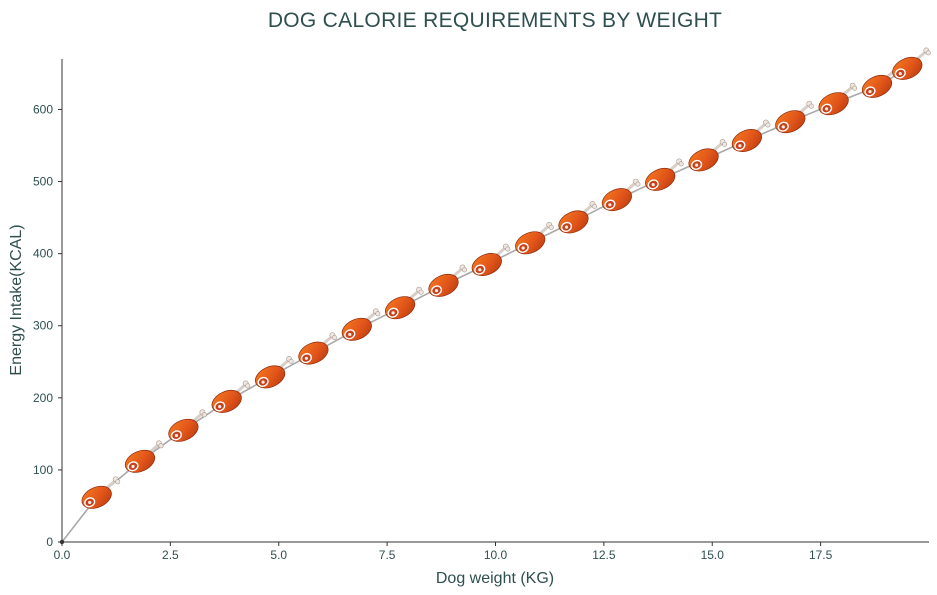  What do you see at coordinates (62, 555) in the screenshot?
I see `x-tick-label: 0.0` at bounding box center [62, 555].